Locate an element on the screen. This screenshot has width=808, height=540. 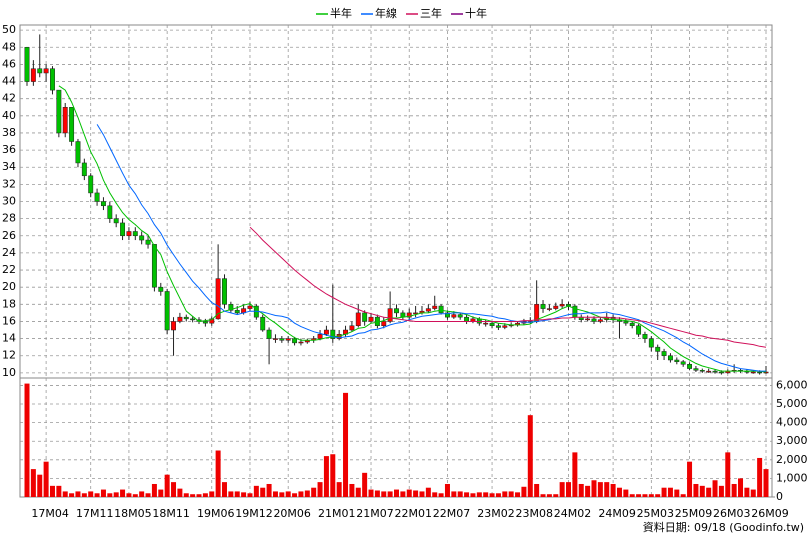
x-tick-label: 21M07 is located at coordinates (375, 513).